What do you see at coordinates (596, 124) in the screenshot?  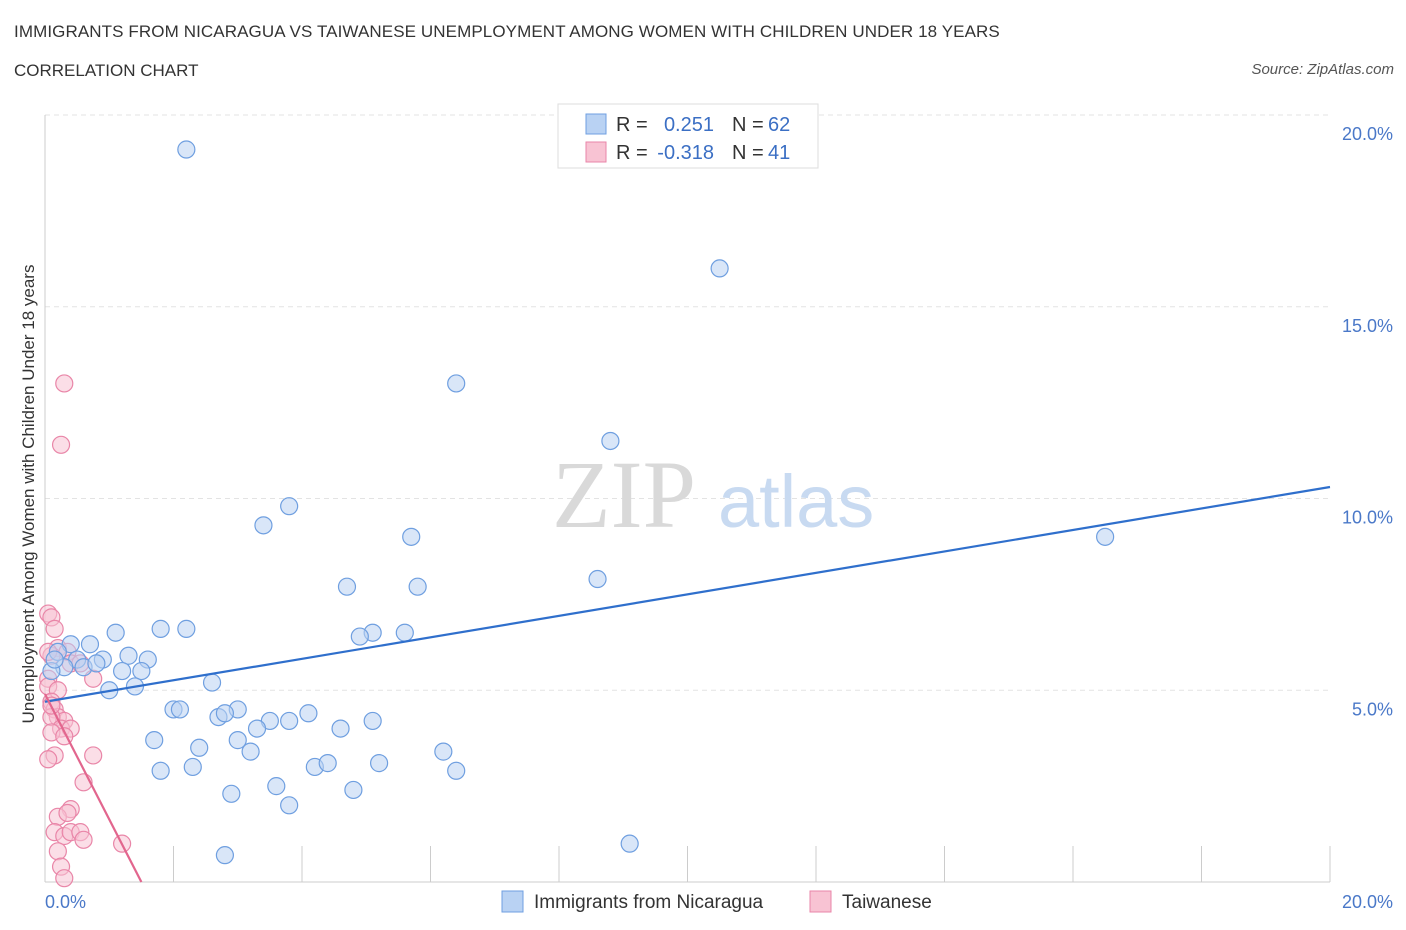 I see `legend-swatch-blue` at bounding box center [596, 124].